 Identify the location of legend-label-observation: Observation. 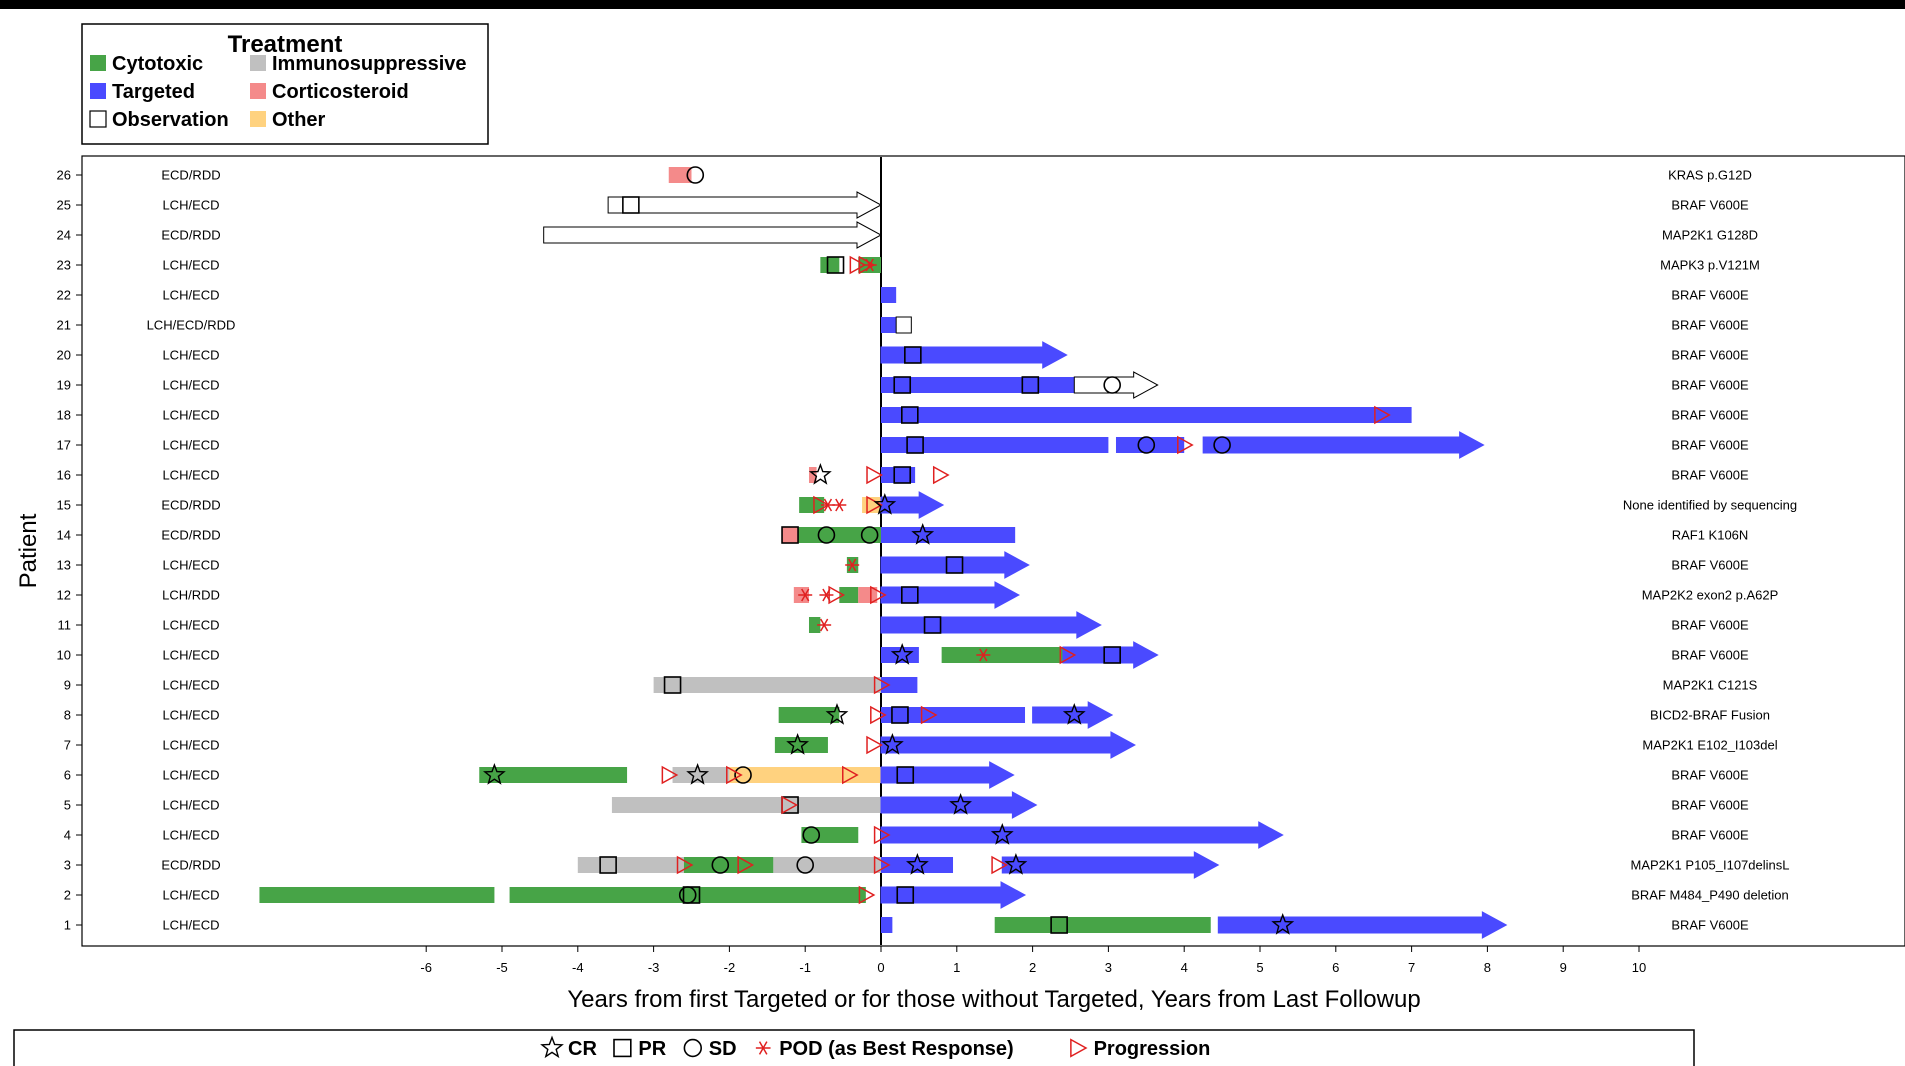
(170, 120).